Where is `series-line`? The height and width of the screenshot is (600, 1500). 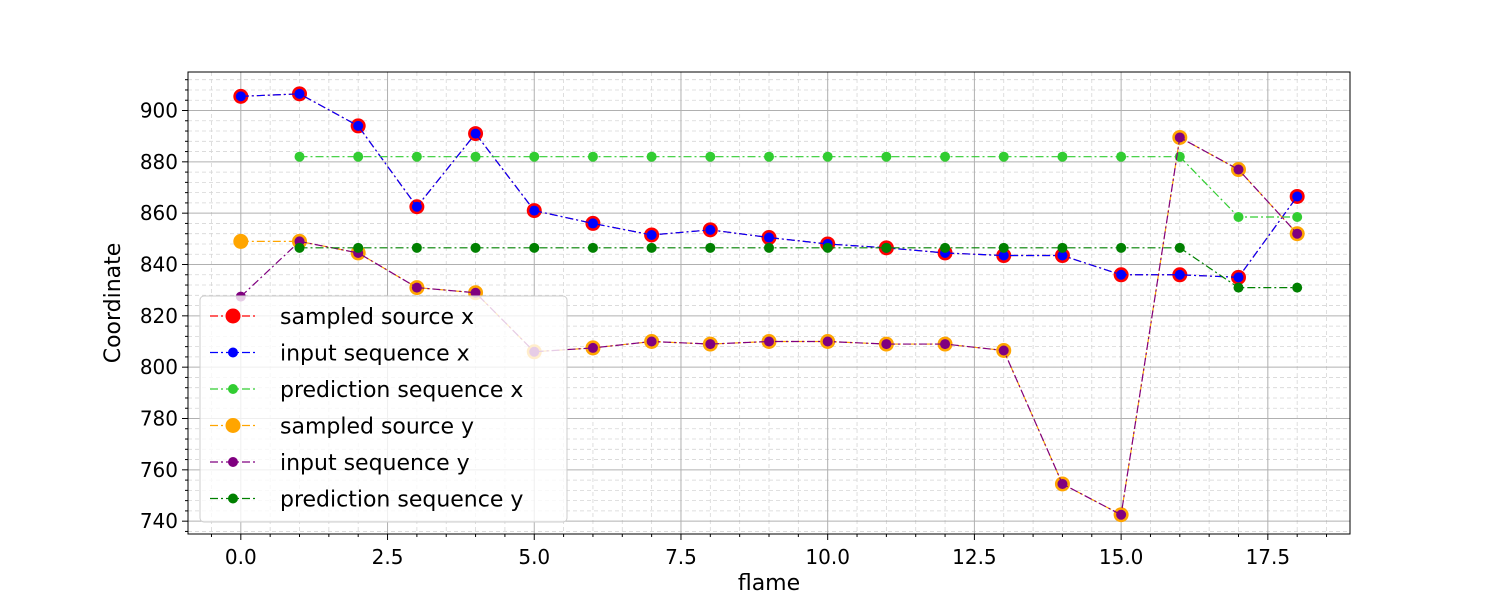 series-line is located at coordinates (798, 187).